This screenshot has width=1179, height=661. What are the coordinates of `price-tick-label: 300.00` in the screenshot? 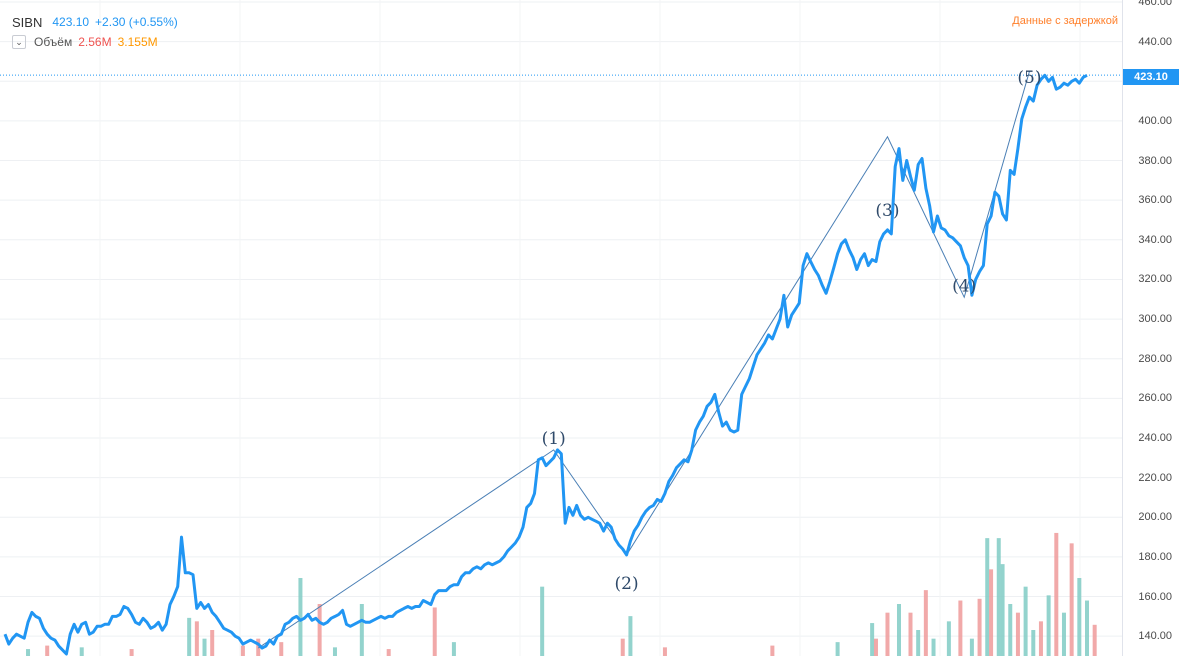 It's located at (1155, 319).